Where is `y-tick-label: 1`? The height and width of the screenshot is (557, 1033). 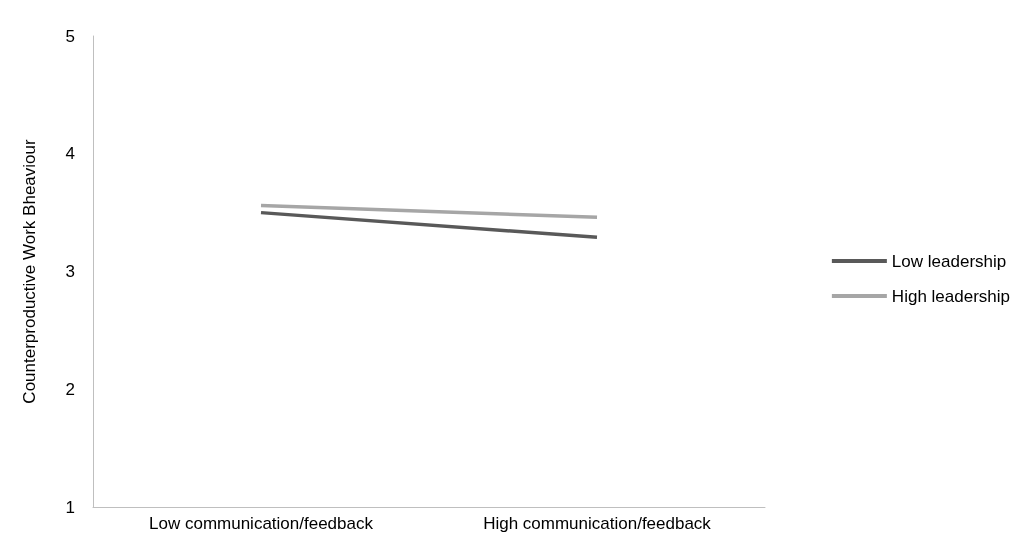
y-tick-label: 1 is located at coordinates (70, 507).